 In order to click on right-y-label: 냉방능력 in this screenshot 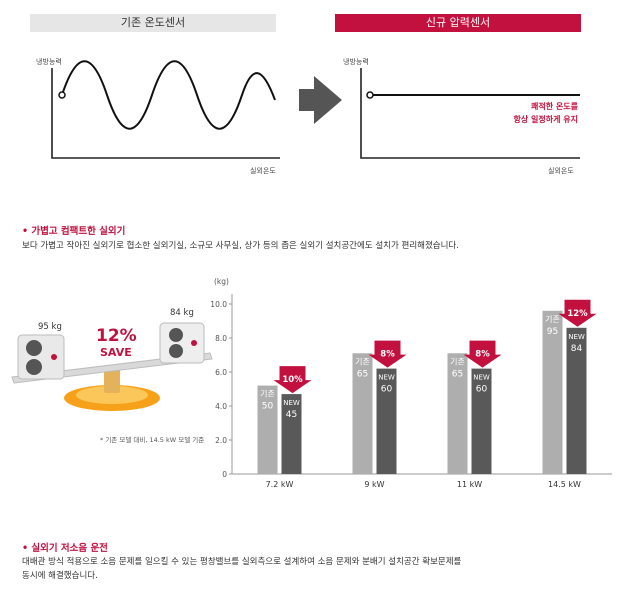, I will do `click(356, 62)`.